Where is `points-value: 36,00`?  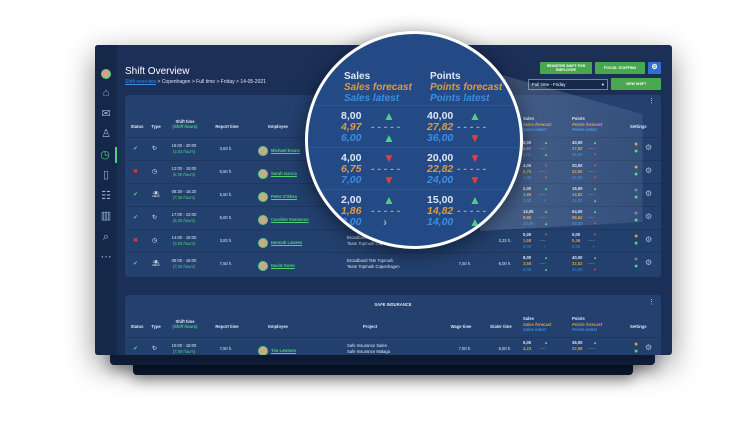 points-value: 36,00 is located at coordinates (577, 342).